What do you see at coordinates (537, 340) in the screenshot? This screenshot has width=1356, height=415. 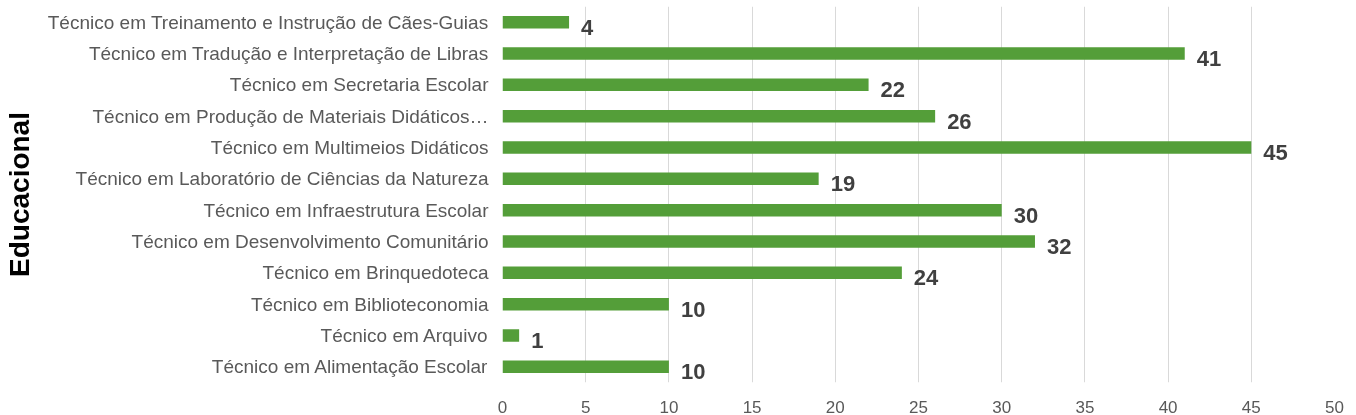 I see `data-label: 1` at bounding box center [537, 340].